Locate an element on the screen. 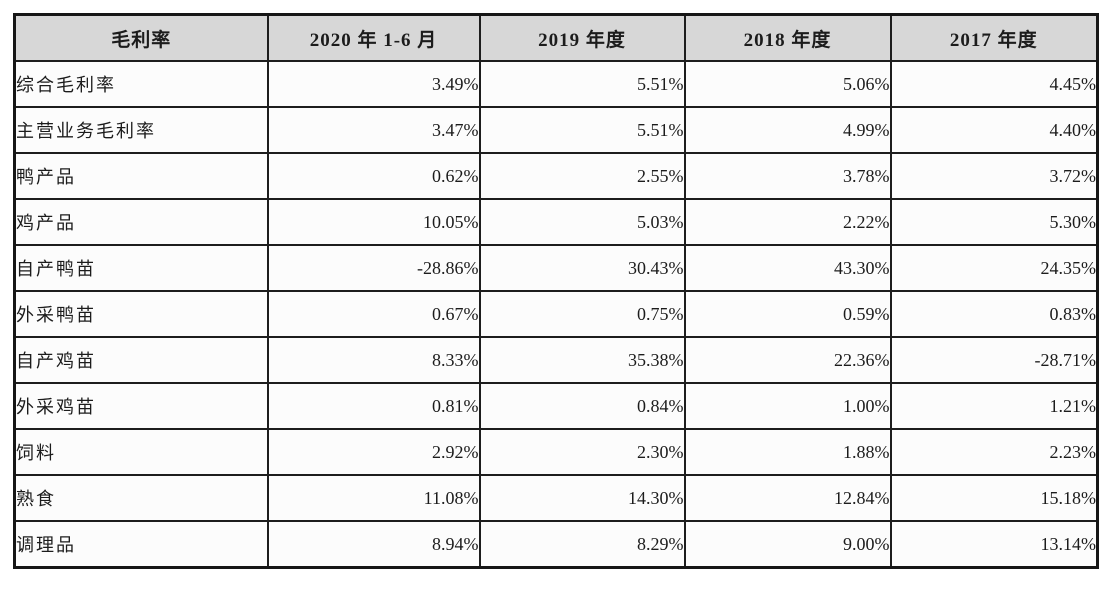 The image size is (1108, 604). row-value: 30.43% is located at coordinates (582, 268).